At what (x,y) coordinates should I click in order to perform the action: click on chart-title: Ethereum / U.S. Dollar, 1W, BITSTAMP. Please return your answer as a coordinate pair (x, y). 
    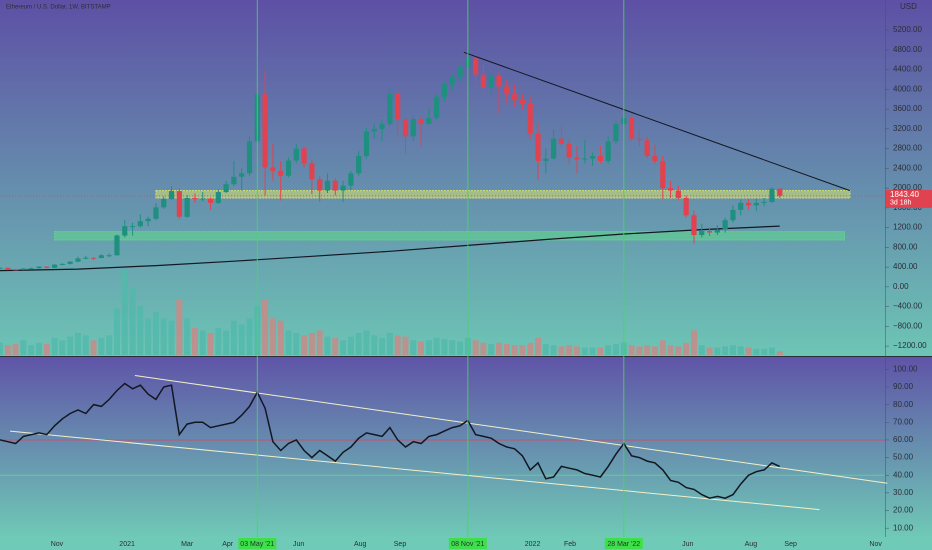
    Looking at the image, I should click on (58, 8).